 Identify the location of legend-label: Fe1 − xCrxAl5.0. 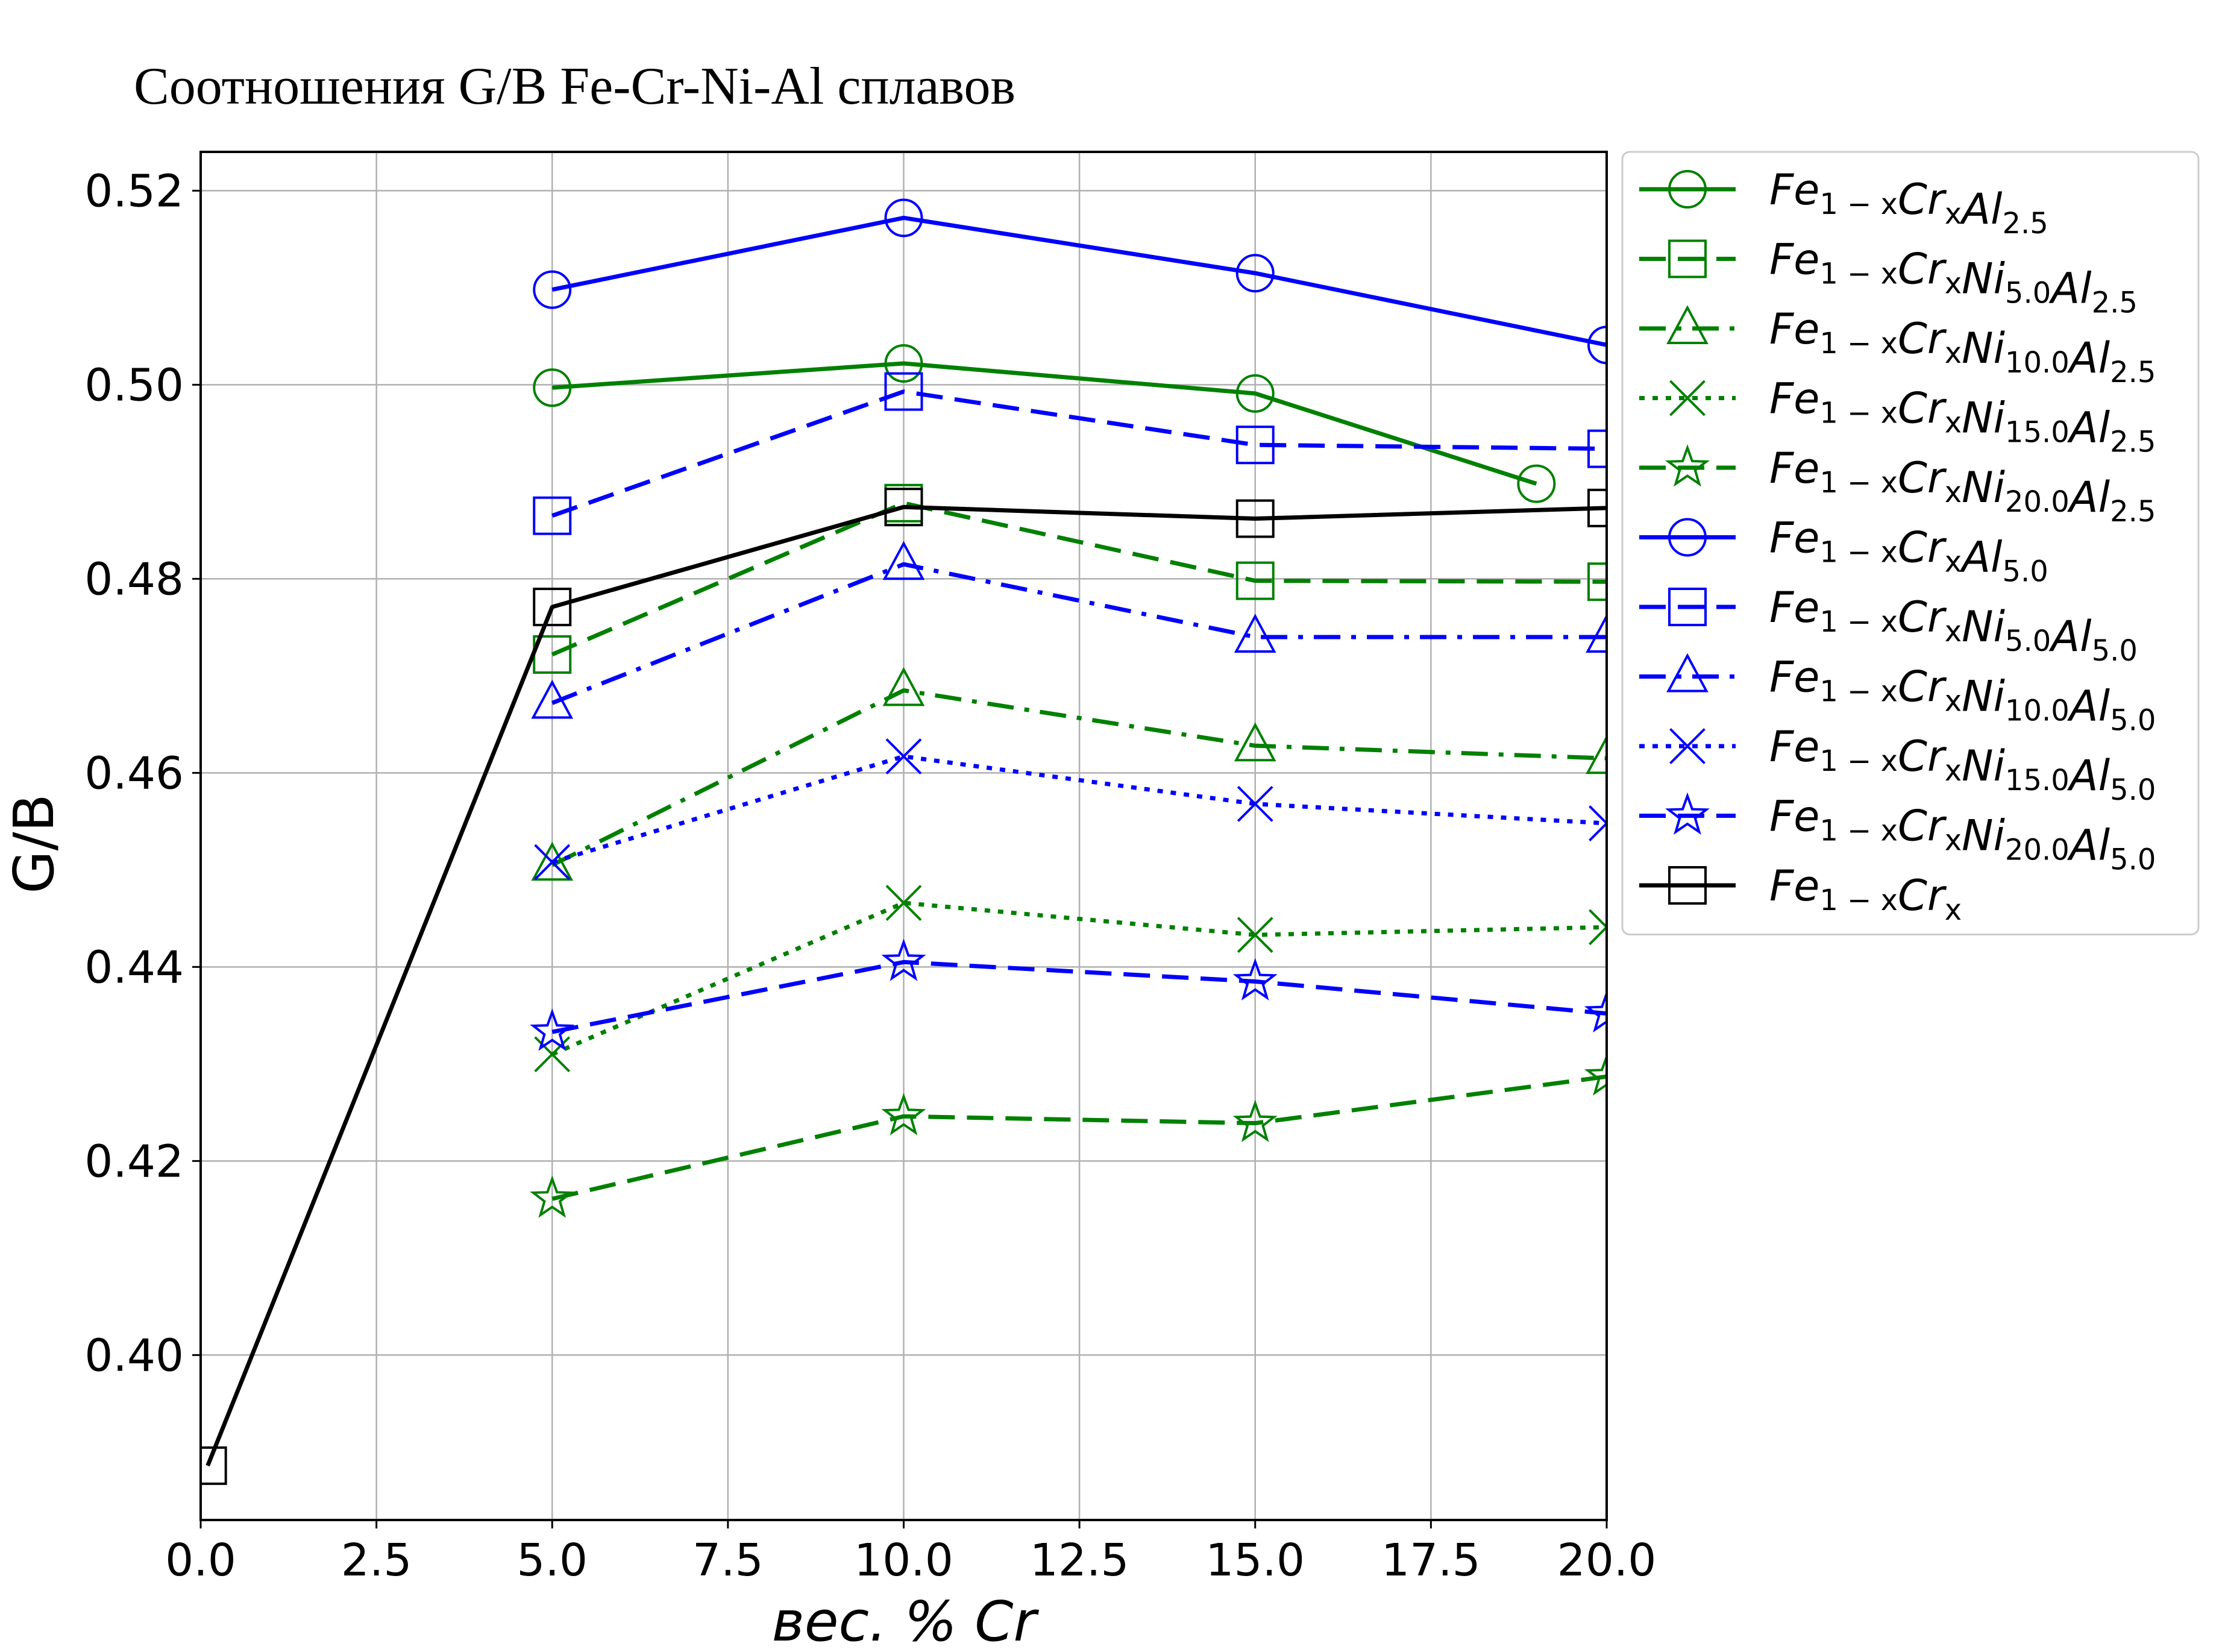
(1909, 552).